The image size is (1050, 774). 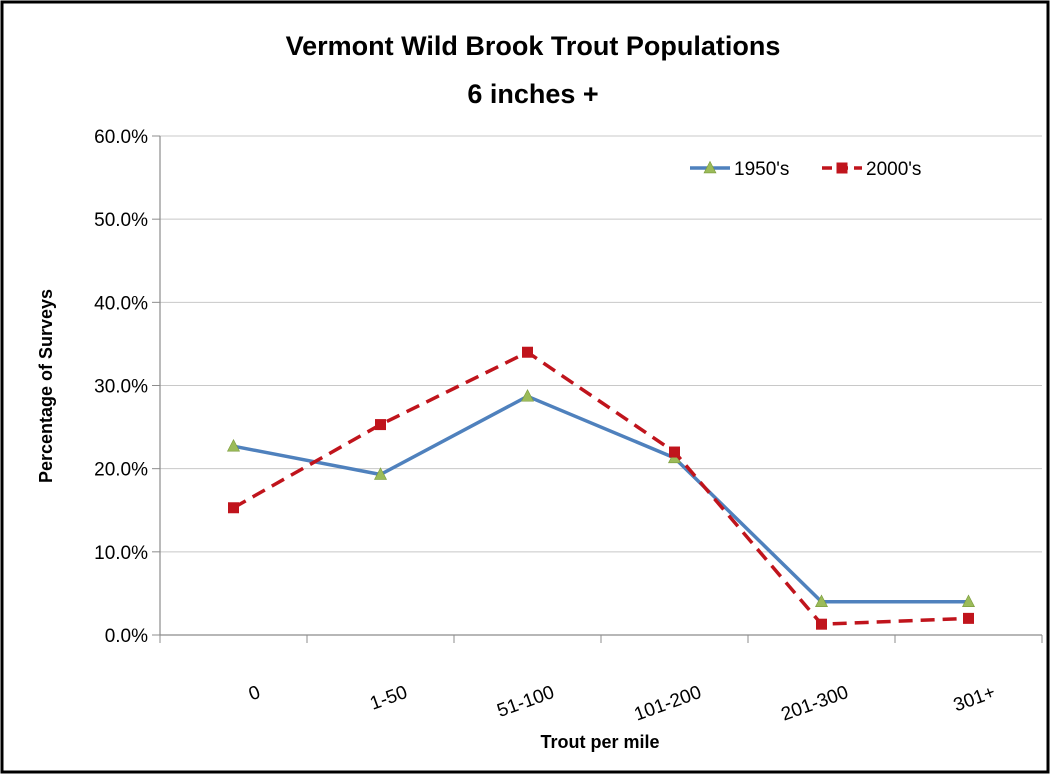 I want to click on y-tick-label: 10.0%, so click(x=121, y=553).